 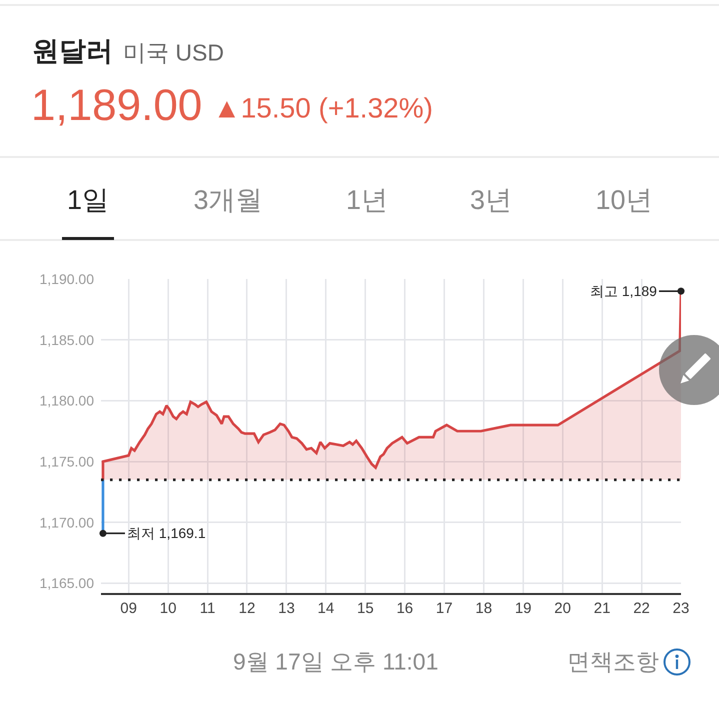 What do you see at coordinates (641, 608) in the screenshot?
I see `x-tick-label: 22` at bounding box center [641, 608].